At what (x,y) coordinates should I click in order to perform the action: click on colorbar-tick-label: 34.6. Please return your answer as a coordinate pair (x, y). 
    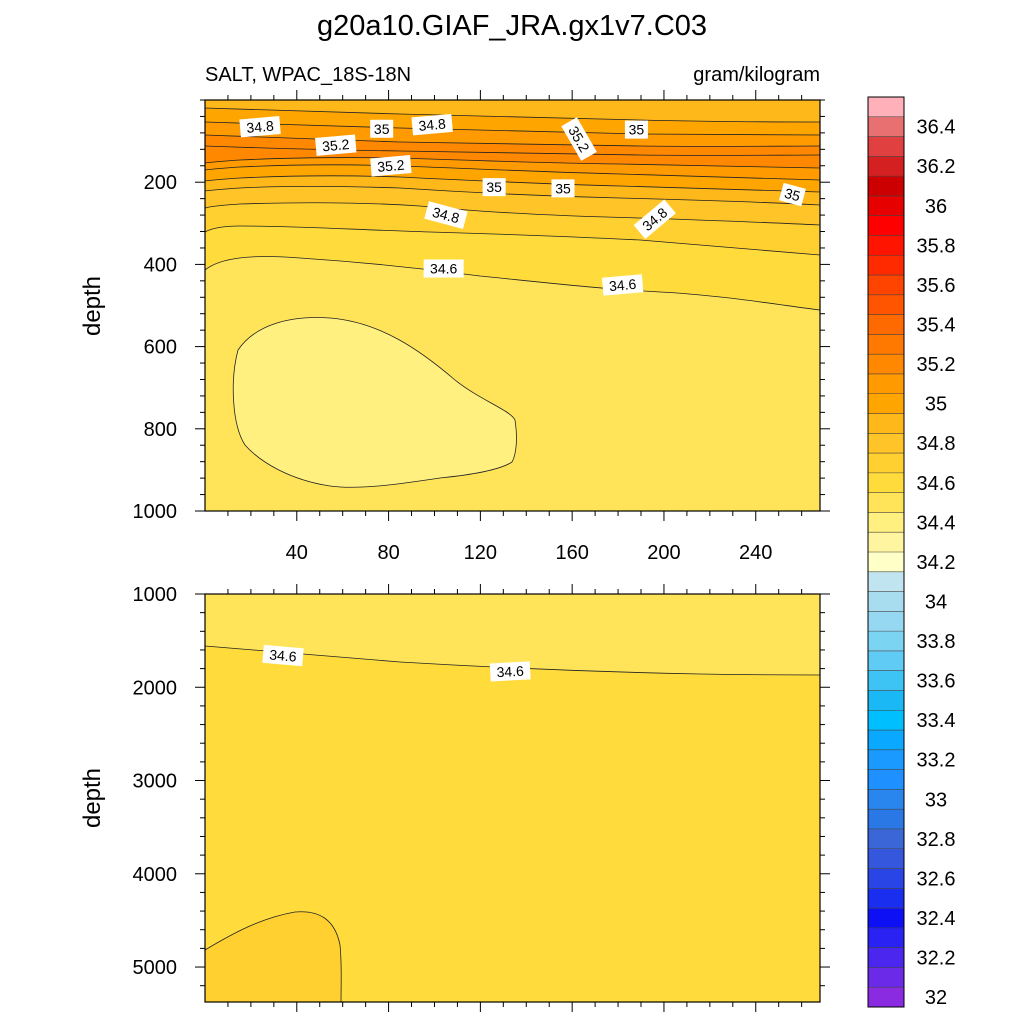
    Looking at the image, I should click on (936, 484).